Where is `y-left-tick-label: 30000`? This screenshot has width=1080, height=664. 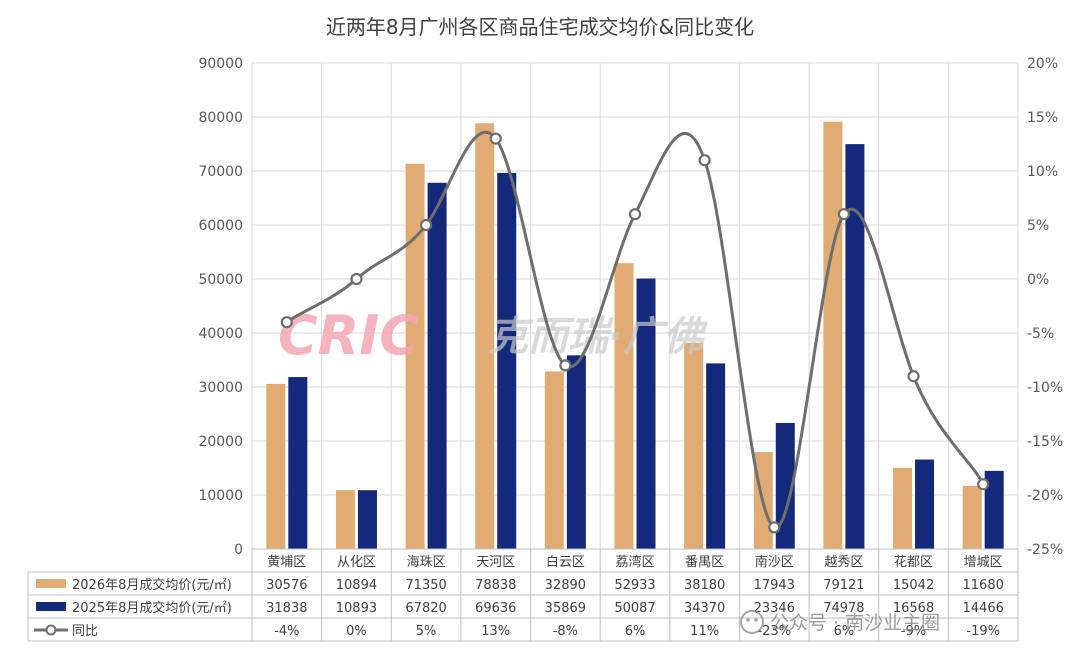
y-left-tick-label: 30000 is located at coordinates (220, 388).